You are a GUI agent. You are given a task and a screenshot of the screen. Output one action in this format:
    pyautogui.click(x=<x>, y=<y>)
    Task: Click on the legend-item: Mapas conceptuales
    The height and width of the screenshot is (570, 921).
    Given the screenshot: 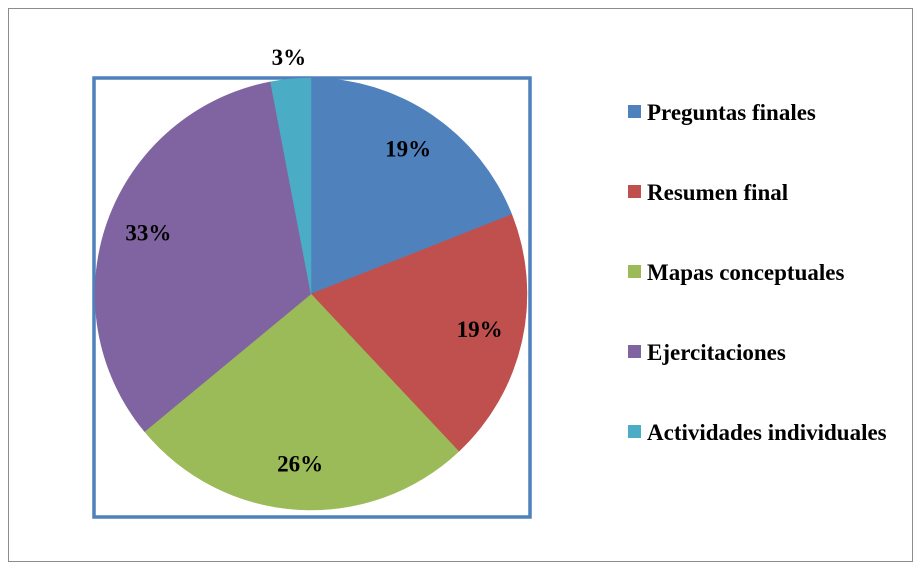 What is the action you would take?
    pyautogui.click(x=768, y=298)
    